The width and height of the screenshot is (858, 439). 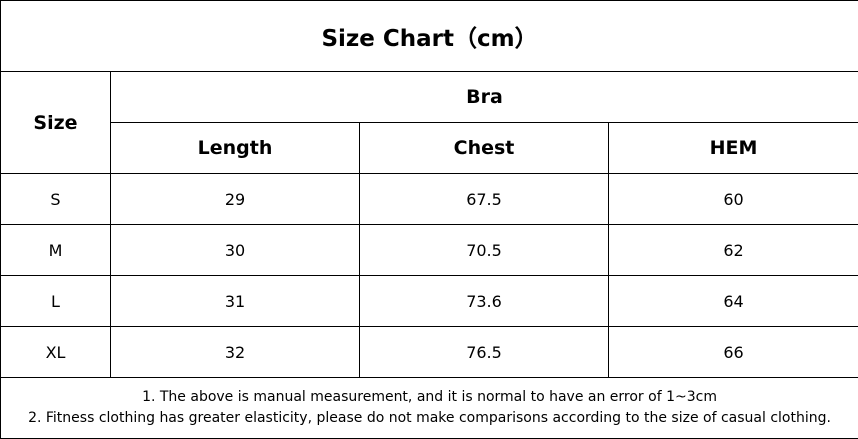 What do you see at coordinates (484, 250) in the screenshot?
I see `chest-cell: 70.5` at bounding box center [484, 250].